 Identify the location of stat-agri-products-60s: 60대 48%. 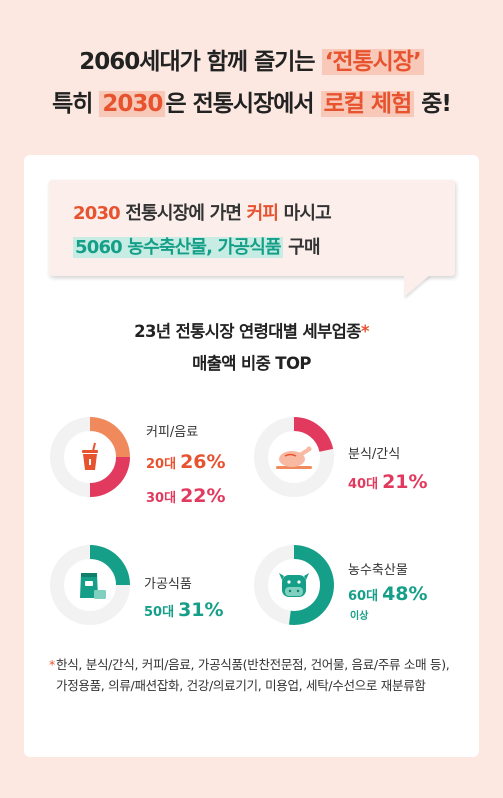
(388, 594).